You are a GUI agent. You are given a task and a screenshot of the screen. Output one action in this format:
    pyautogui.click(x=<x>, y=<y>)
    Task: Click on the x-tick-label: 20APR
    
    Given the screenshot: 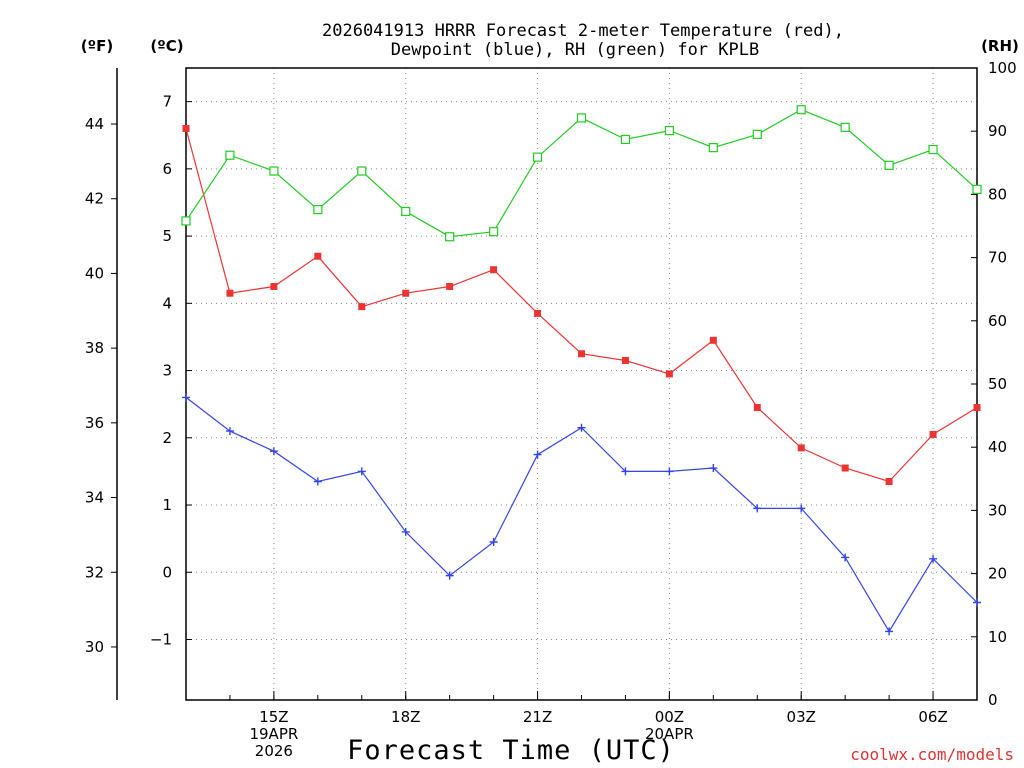 What is the action you would take?
    pyautogui.click(x=669, y=734)
    